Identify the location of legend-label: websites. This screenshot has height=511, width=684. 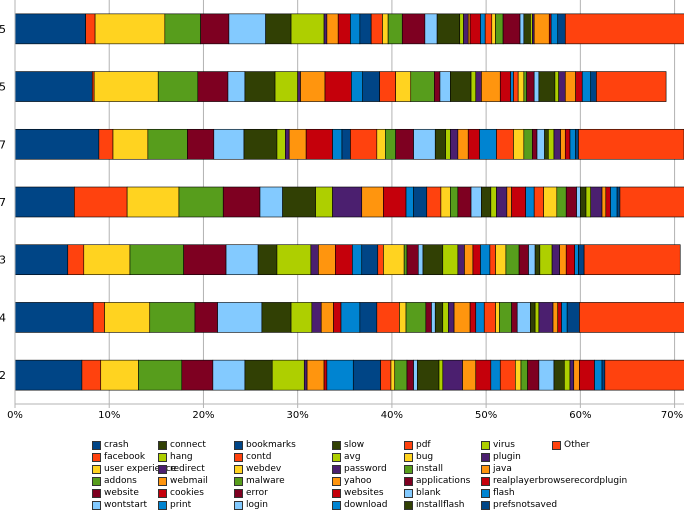
(364, 493).